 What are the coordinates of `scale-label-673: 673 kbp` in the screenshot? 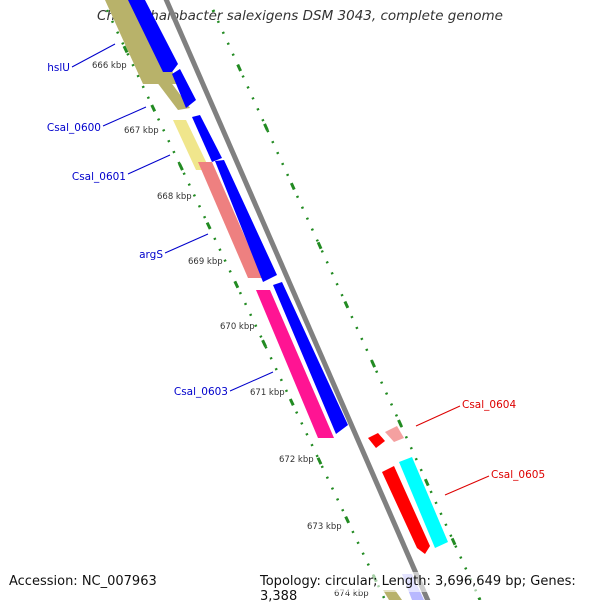 It's located at (324, 527).